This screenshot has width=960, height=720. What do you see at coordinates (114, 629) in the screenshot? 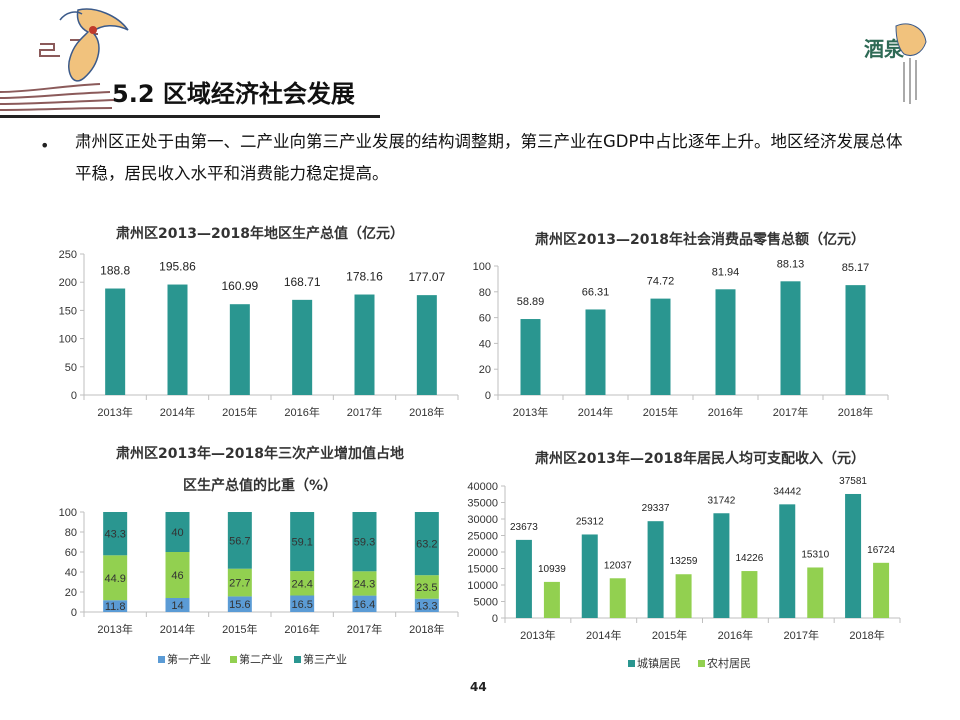
I see `chart3-x-tick-label: 2013年` at bounding box center [114, 629].